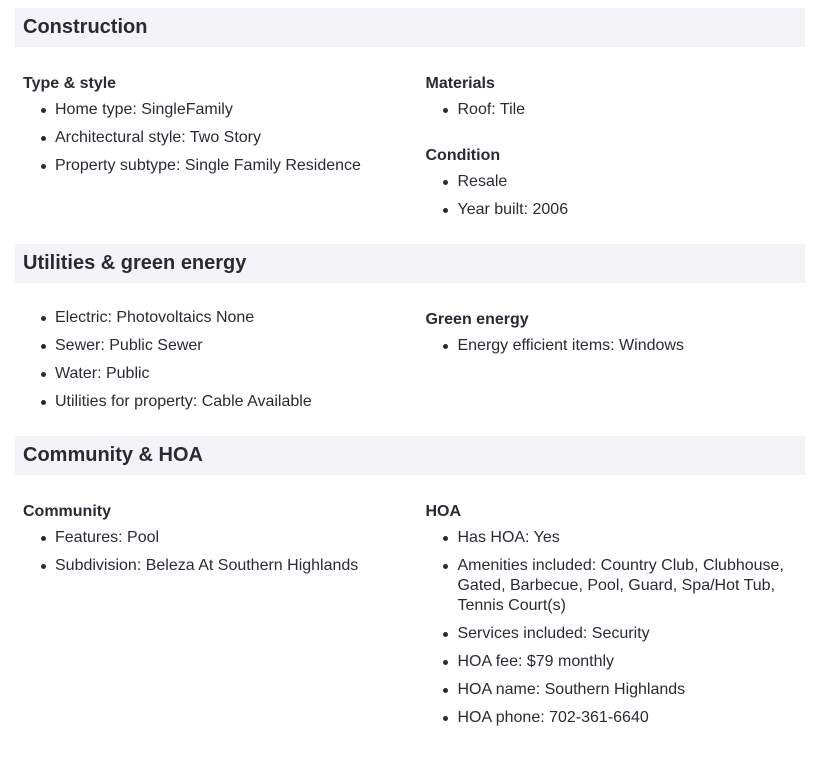  What do you see at coordinates (70, 83) in the screenshot?
I see `subheading: Type & style` at bounding box center [70, 83].